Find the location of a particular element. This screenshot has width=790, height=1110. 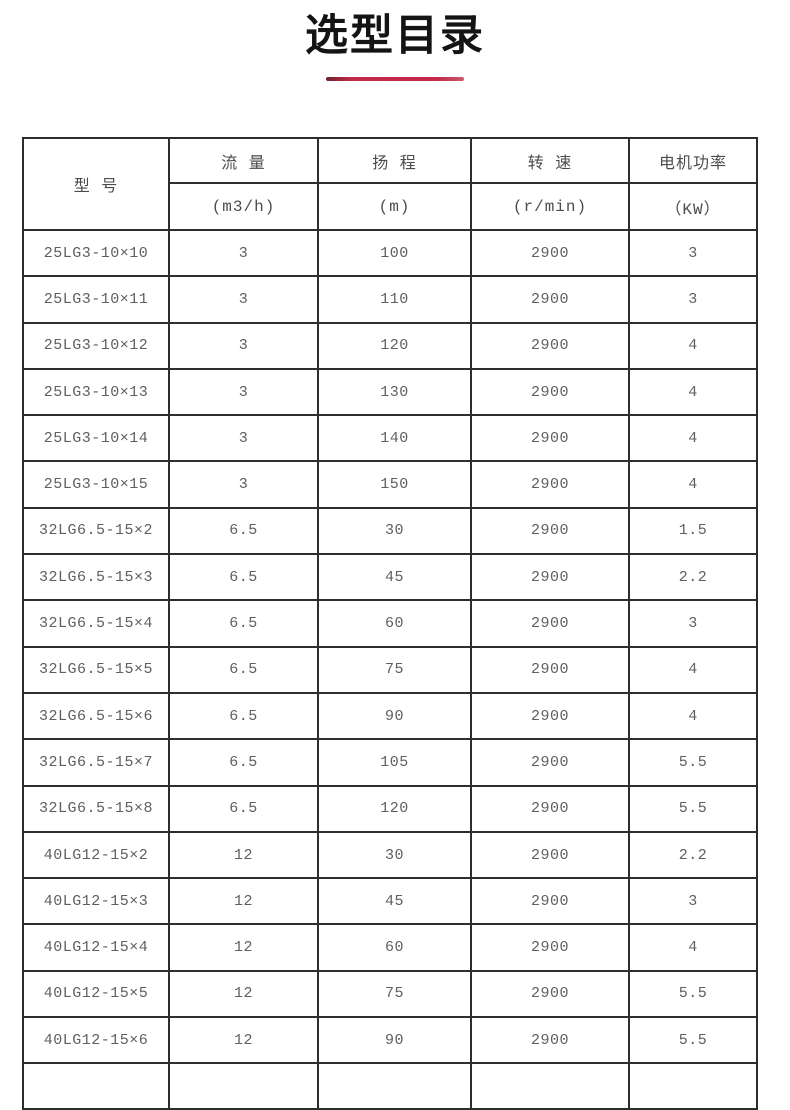

flow-cell is located at coordinates (243, 1086).